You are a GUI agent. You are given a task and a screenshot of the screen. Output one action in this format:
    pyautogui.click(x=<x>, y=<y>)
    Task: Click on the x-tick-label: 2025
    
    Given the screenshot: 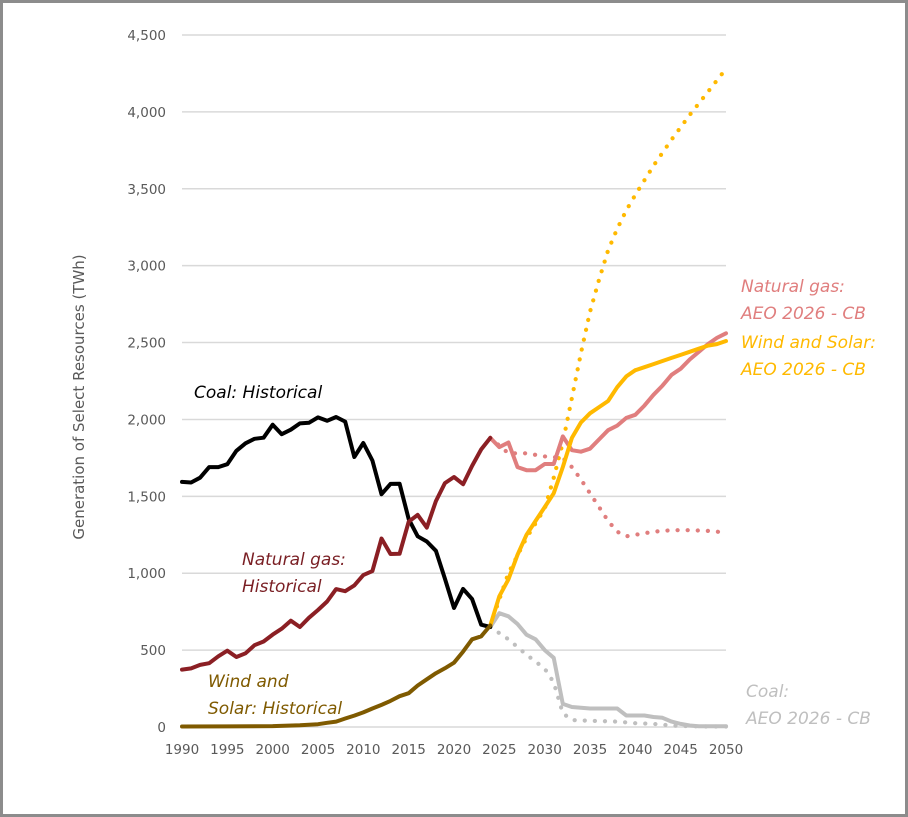 What is the action you would take?
    pyautogui.click(x=499, y=750)
    